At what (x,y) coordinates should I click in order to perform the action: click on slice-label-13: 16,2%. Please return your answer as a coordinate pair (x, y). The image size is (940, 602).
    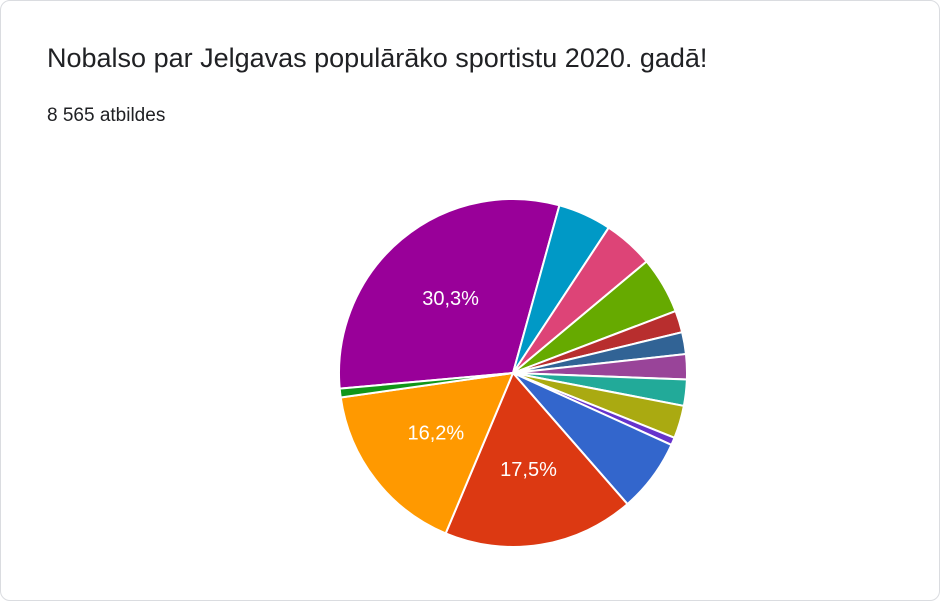
    Looking at the image, I should click on (435, 434).